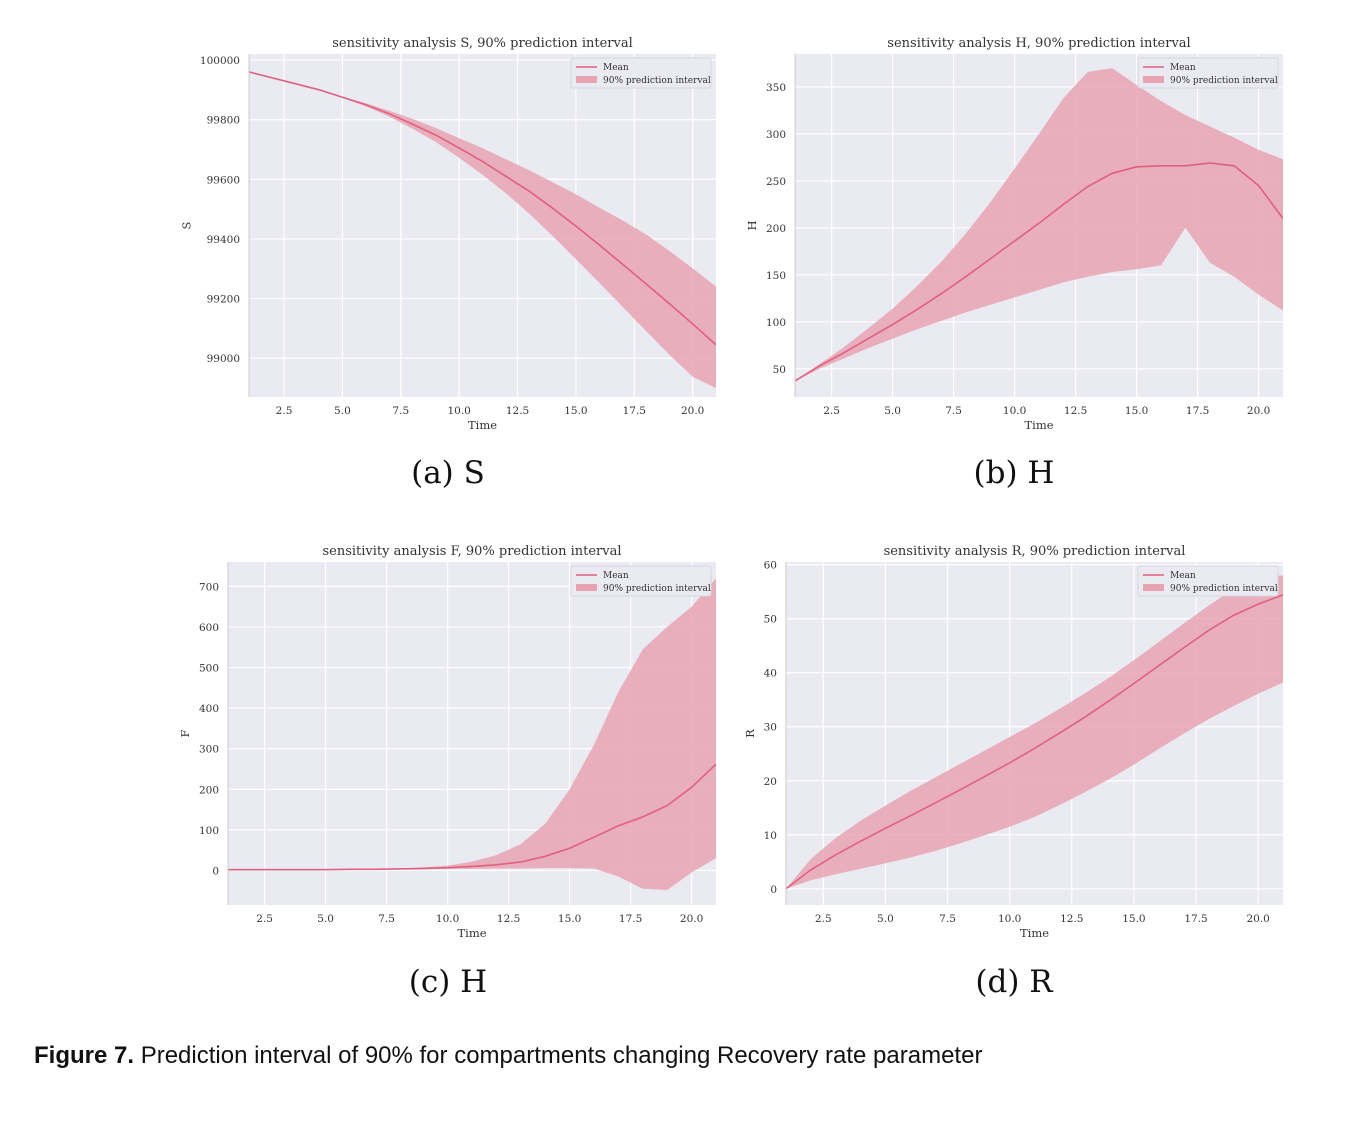 The width and height of the screenshot is (1372, 1128). What do you see at coordinates (223, 121) in the screenshot?
I see `y-tick-label: 99800` at bounding box center [223, 121].